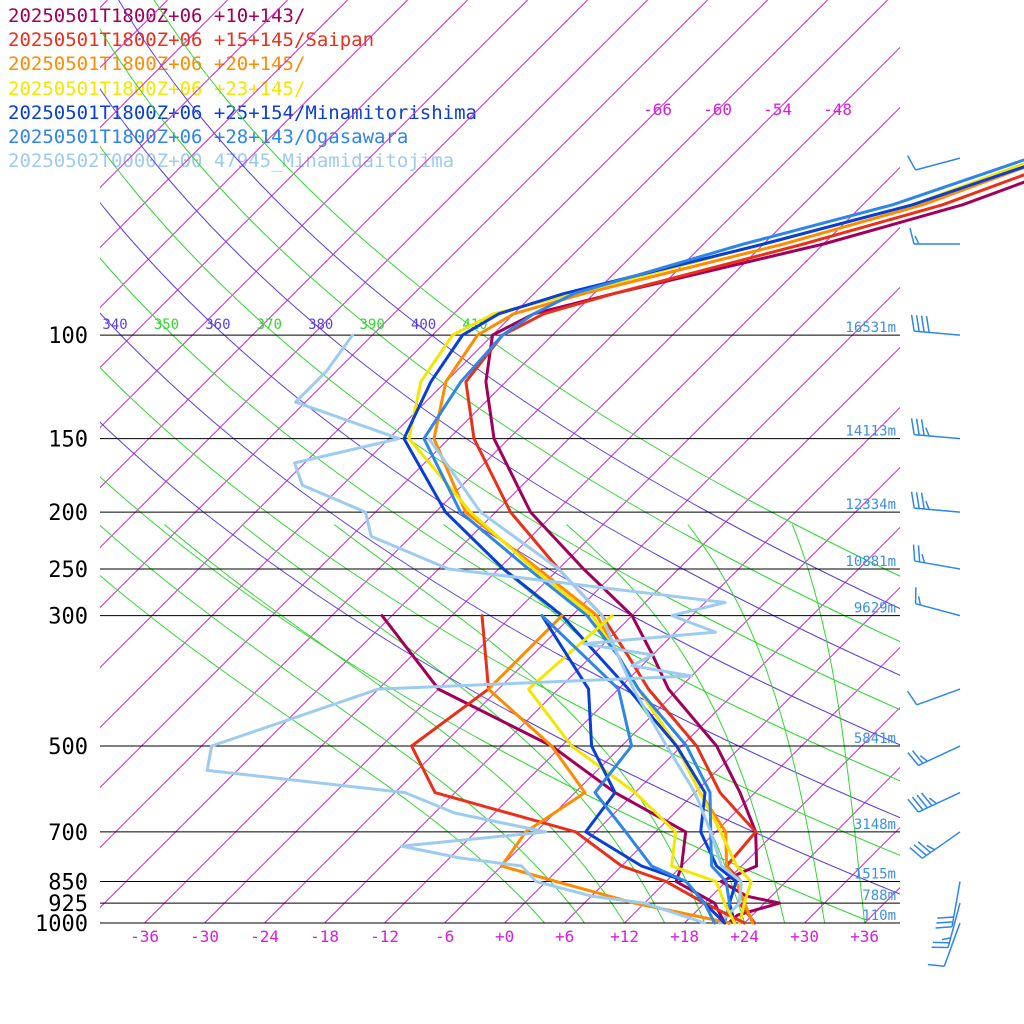 The width and height of the screenshot is (1024, 1024). I want to click on height-label: 14113m, so click(870, 432).